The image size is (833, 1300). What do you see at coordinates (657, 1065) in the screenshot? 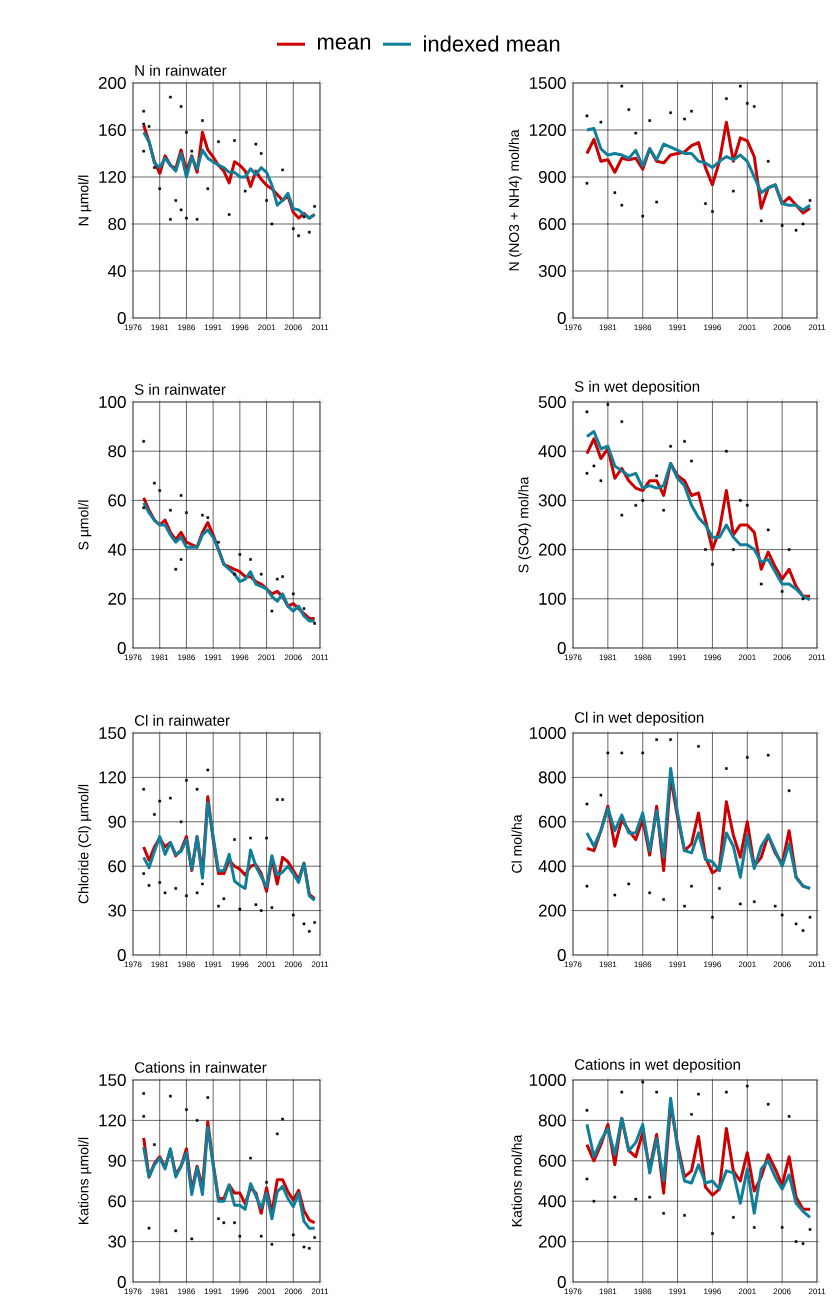
I see `chart-title: Cations in wet deposition` at bounding box center [657, 1065].